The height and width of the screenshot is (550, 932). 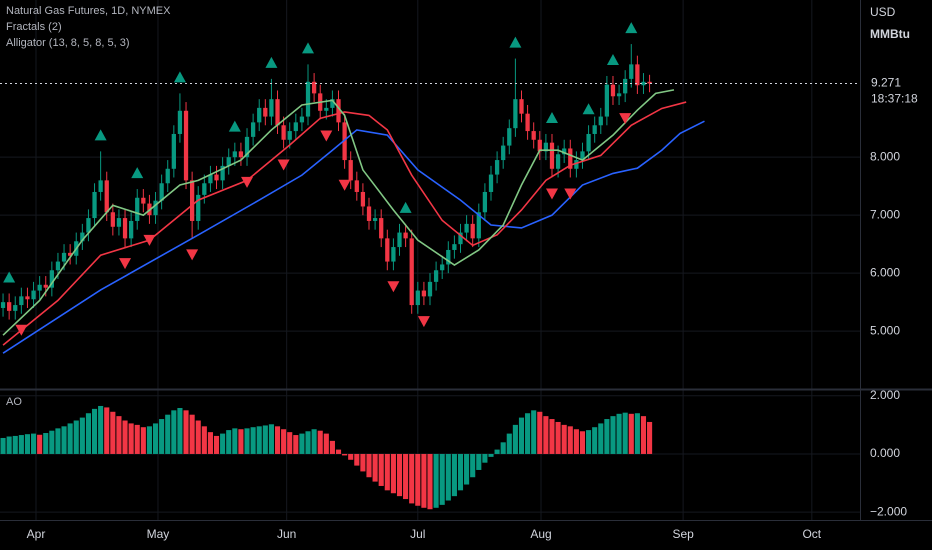 What do you see at coordinates (811, 534) in the screenshot?
I see `x-tick-label: Oct` at bounding box center [811, 534].